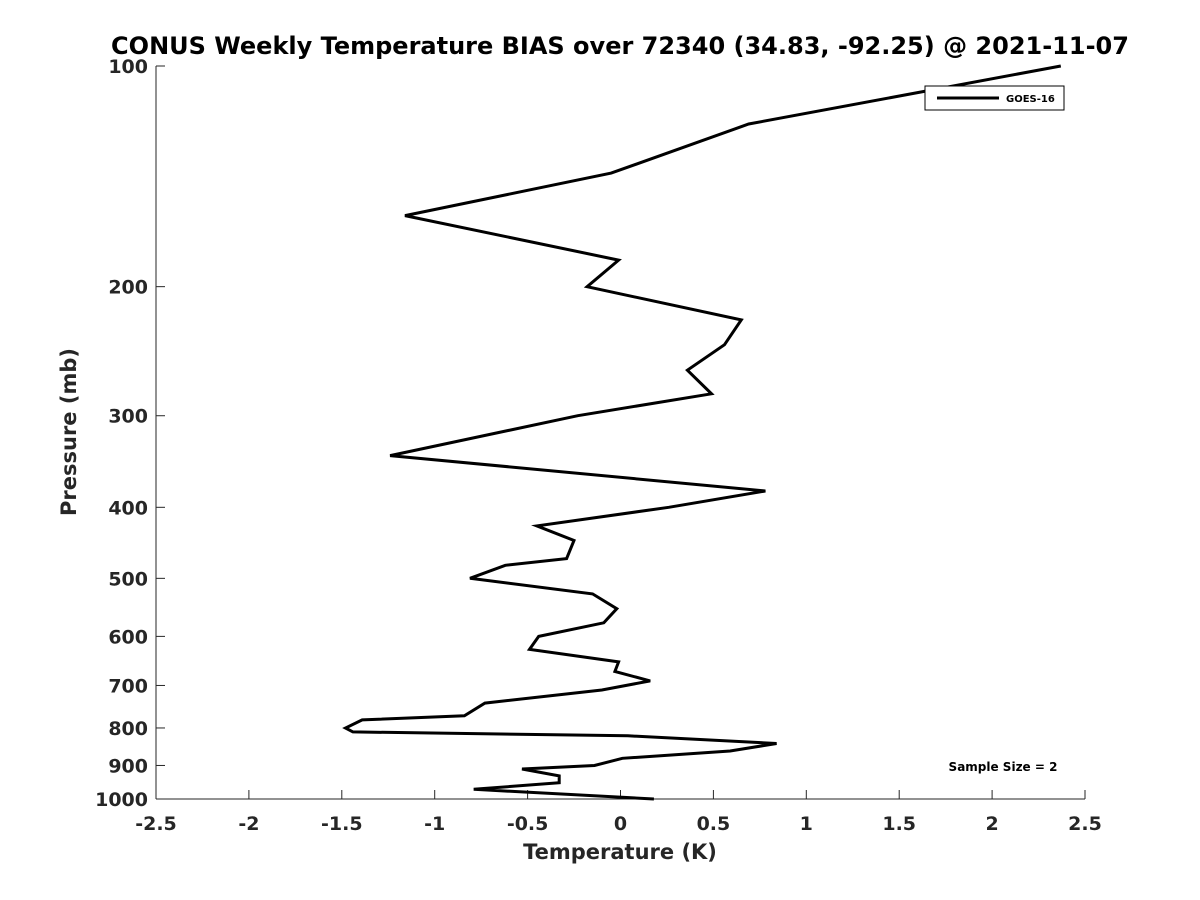 This screenshot has width=1200, height=900. Describe the element at coordinates (714, 824) in the screenshot. I see `x-tick-label: 0.5` at that location.